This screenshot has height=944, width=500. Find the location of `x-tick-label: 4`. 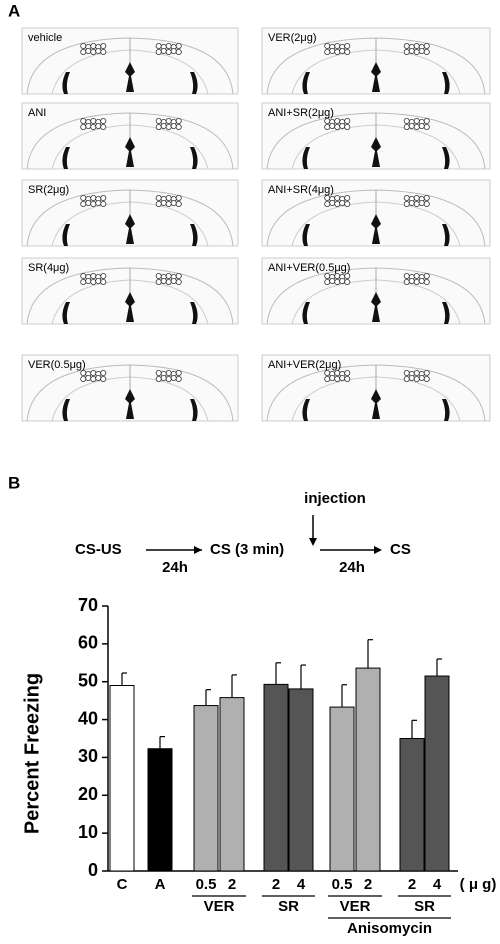

x-tick-label: 4 is located at coordinates (437, 884).